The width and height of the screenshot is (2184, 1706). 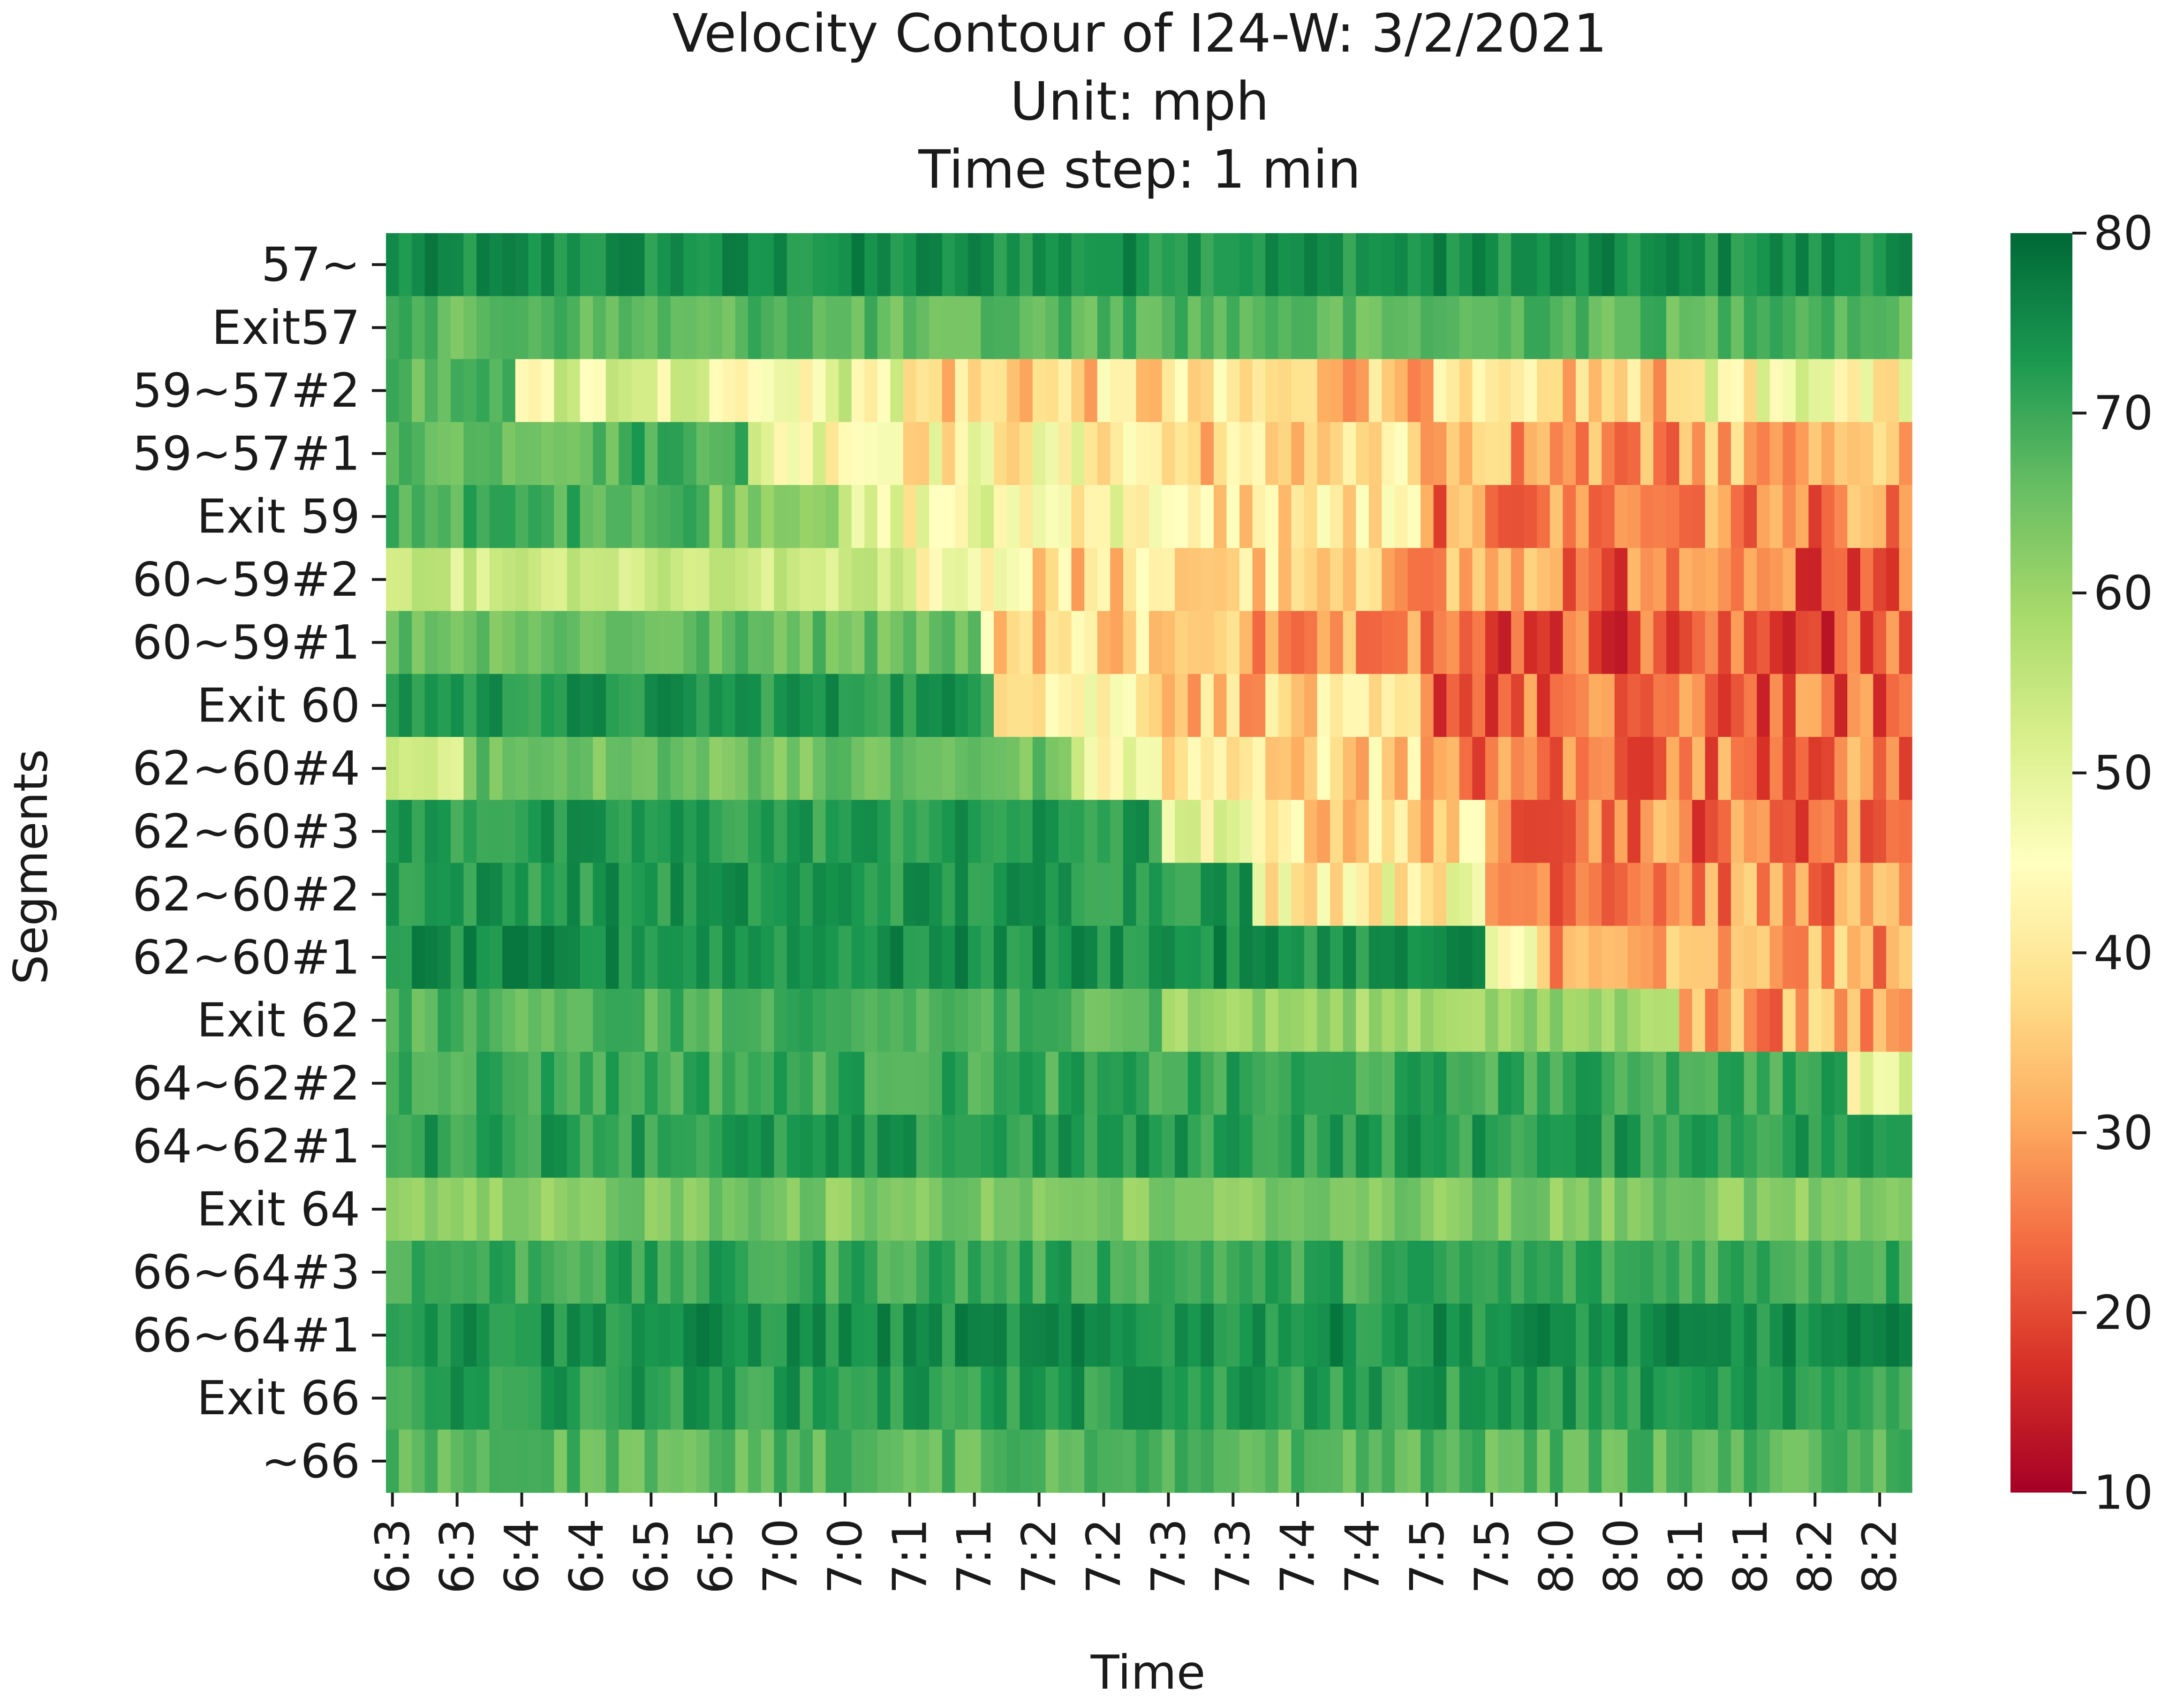 What do you see at coordinates (1039, 1556) in the screenshot?
I see `x-tick-label: 7:2` at bounding box center [1039, 1556].